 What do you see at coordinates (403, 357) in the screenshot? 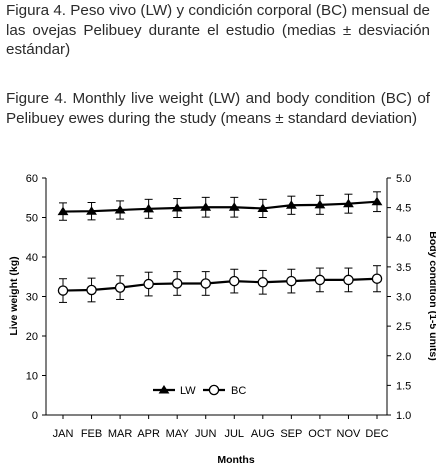
I see `y2-tick-label: 2.0` at bounding box center [403, 357].